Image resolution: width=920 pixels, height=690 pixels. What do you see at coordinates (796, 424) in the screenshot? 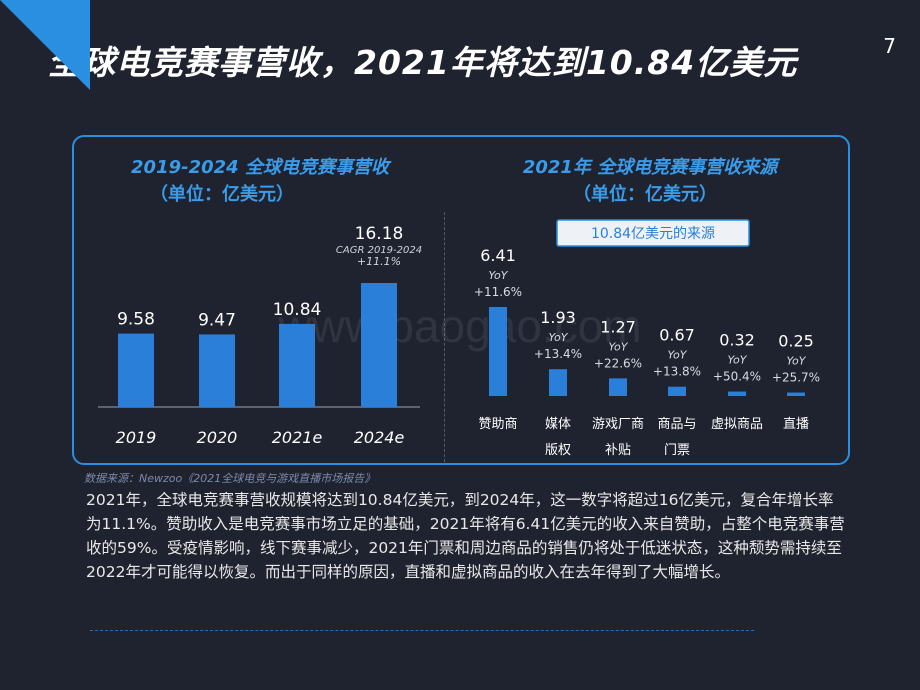
I see `right-category-label: 直播` at bounding box center [796, 424].